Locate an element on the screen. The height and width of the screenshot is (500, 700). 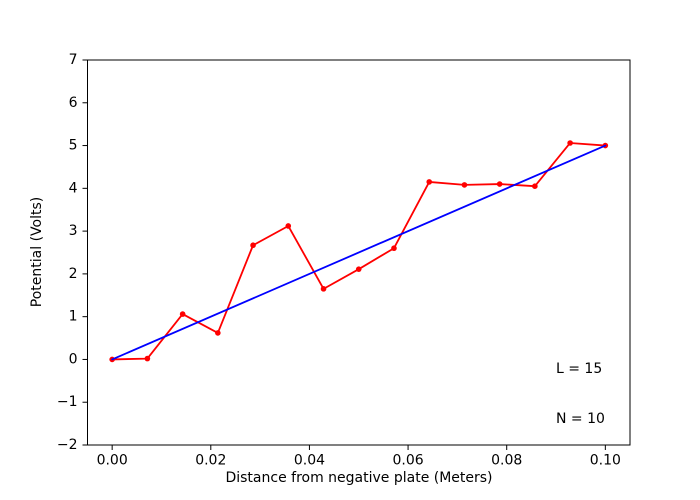
x-axis-ticks: 0.00 0.02 0.04 0.06 0.08 0.10 is located at coordinates (359, 457).